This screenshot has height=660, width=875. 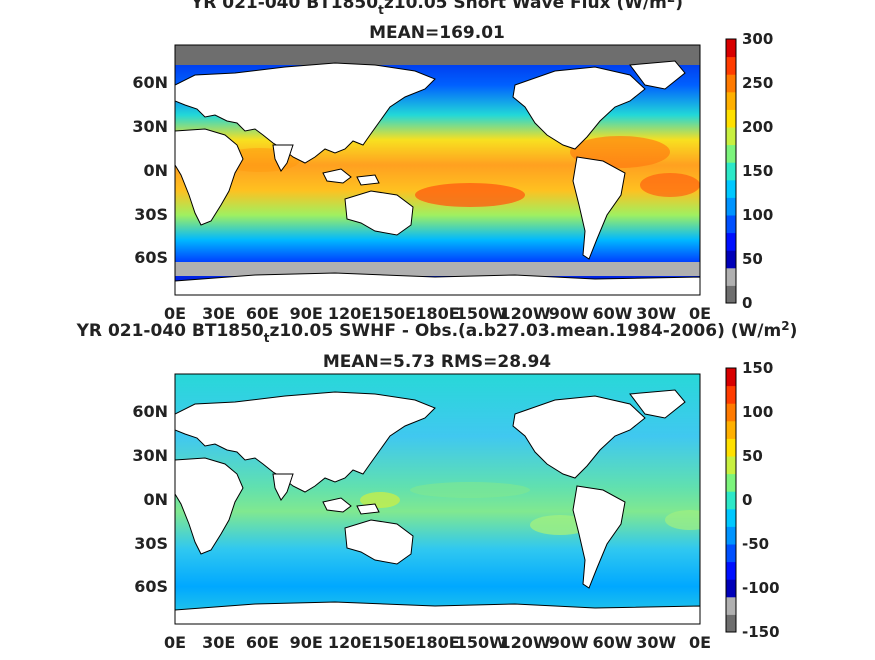 What do you see at coordinates (757, 83) in the screenshot?
I see `colorbar-tick-label: 250` at bounding box center [757, 83].